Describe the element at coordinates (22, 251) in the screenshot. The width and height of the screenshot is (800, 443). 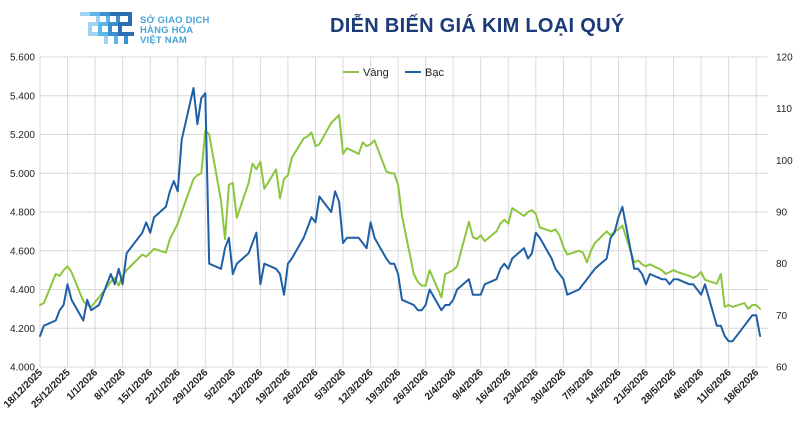
I see `left-axis-tick-label: 4.600` at that location.